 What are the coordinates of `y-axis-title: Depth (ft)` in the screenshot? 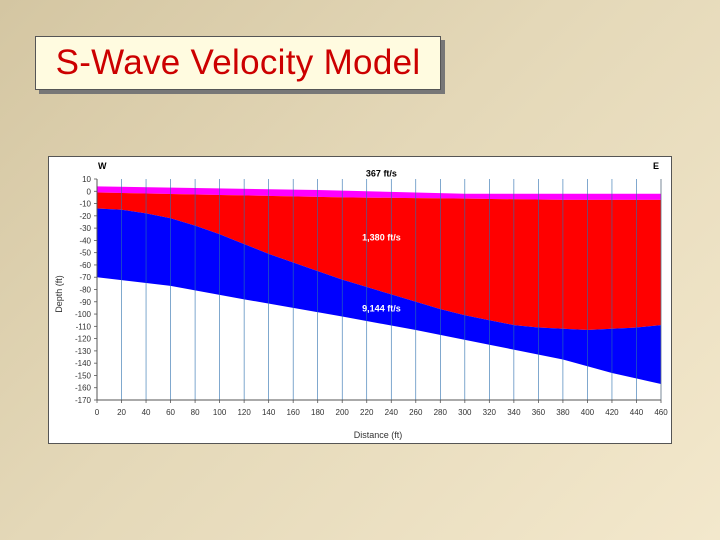 It's located at (59, 294).